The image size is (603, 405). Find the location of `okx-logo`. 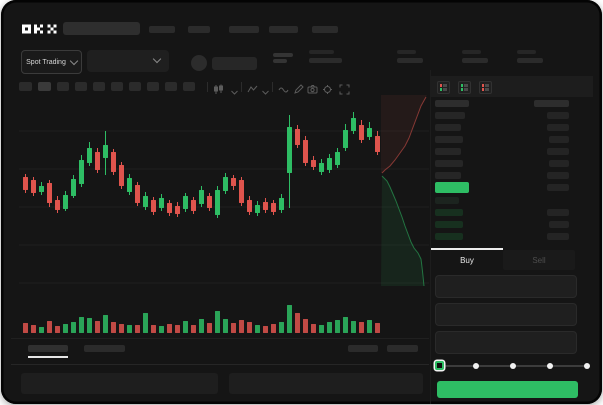

okx-logo is located at coordinates (40, 28).